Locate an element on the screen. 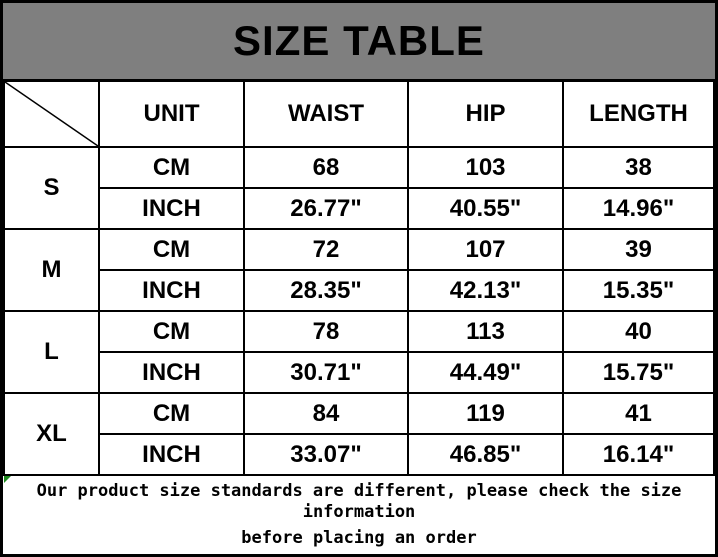  column-header-hip: HIP is located at coordinates (485, 114).